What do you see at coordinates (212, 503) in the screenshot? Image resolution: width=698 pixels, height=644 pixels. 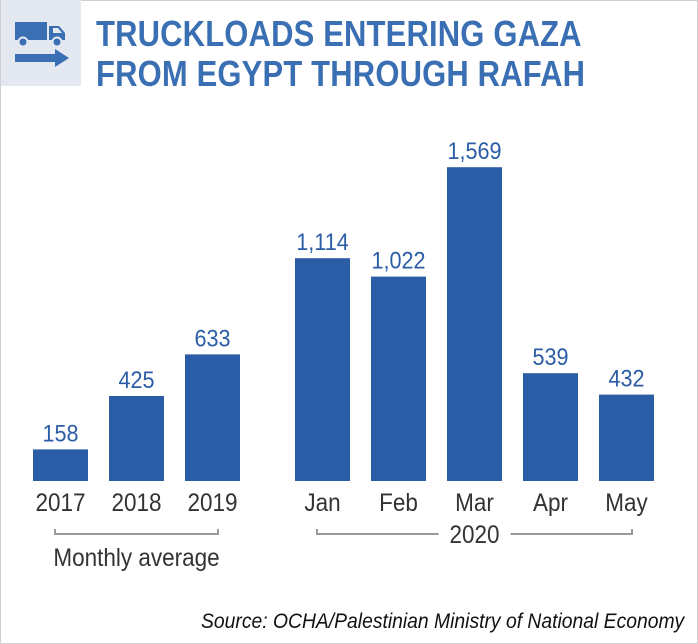 I see `tick-label-2019: 2019` at bounding box center [212, 503].